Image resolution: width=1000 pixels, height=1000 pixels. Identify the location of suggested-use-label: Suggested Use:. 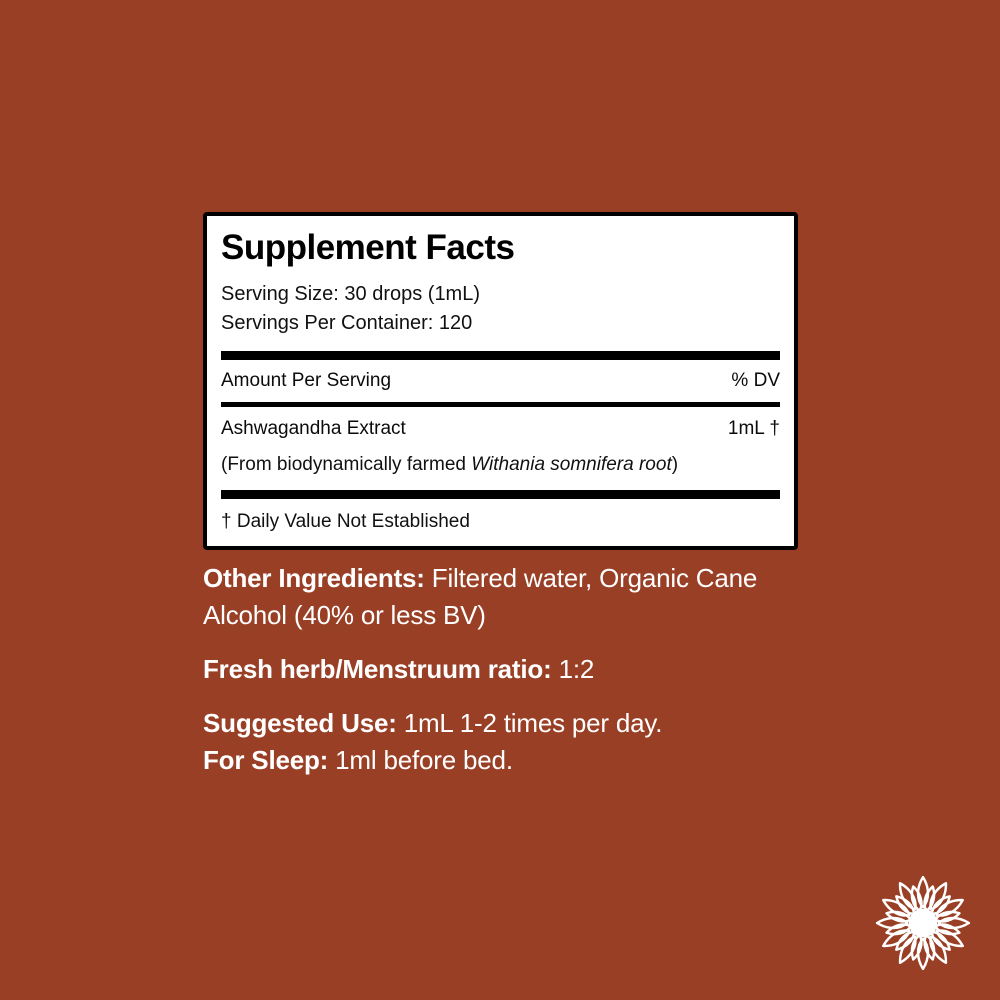
(300, 723).